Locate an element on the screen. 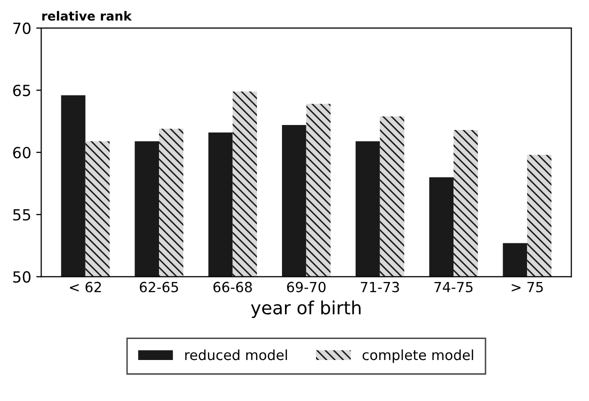 Image resolution: width=589 pixels, height=401 pixels. x-tick-label: 71-73 is located at coordinates (379, 287).